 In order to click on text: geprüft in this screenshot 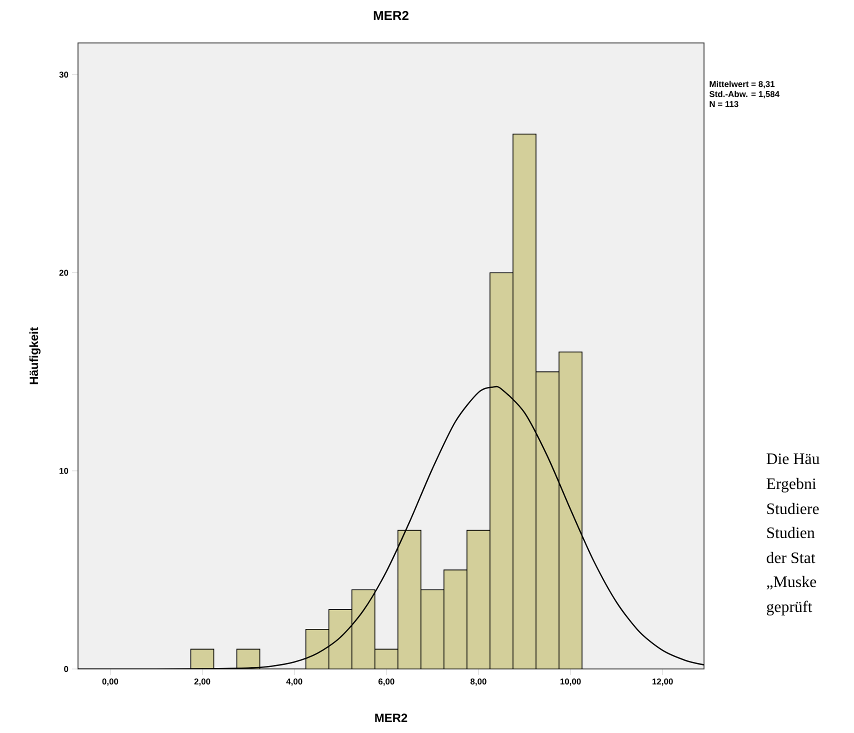, I will do `click(789, 608)`.